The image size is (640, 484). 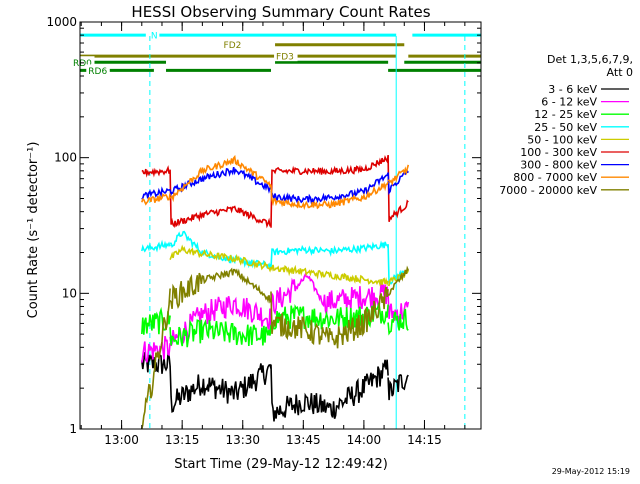 What do you see at coordinates (591, 471) in the screenshot?
I see `timestamp: 29-May-2012 15:19` at bounding box center [591, 471].